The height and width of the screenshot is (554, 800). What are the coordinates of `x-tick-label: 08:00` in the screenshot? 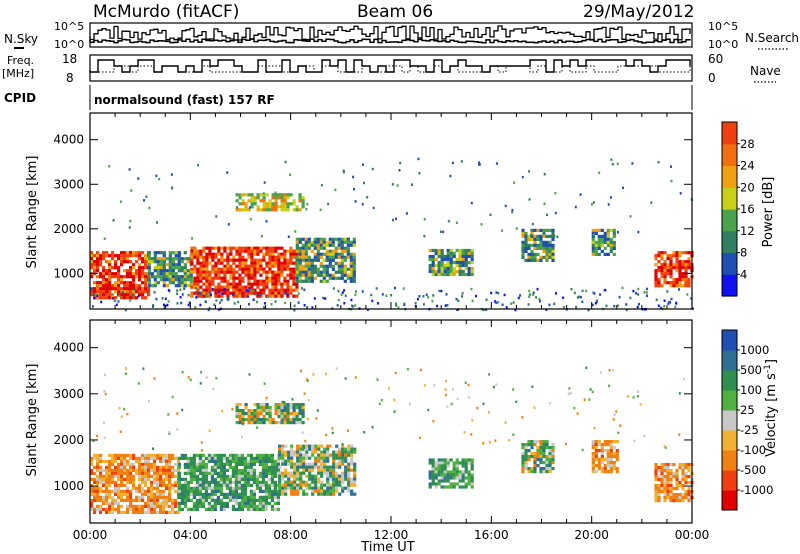 It's located at (290, 535).